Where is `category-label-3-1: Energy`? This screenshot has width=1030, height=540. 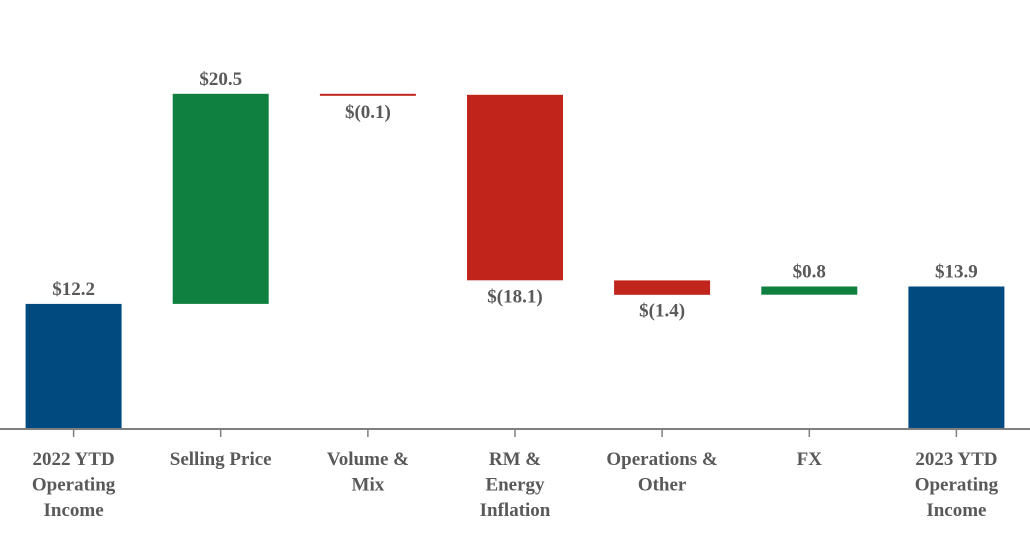
category-label-3-1: Energy is located at coordinates (515, 485).